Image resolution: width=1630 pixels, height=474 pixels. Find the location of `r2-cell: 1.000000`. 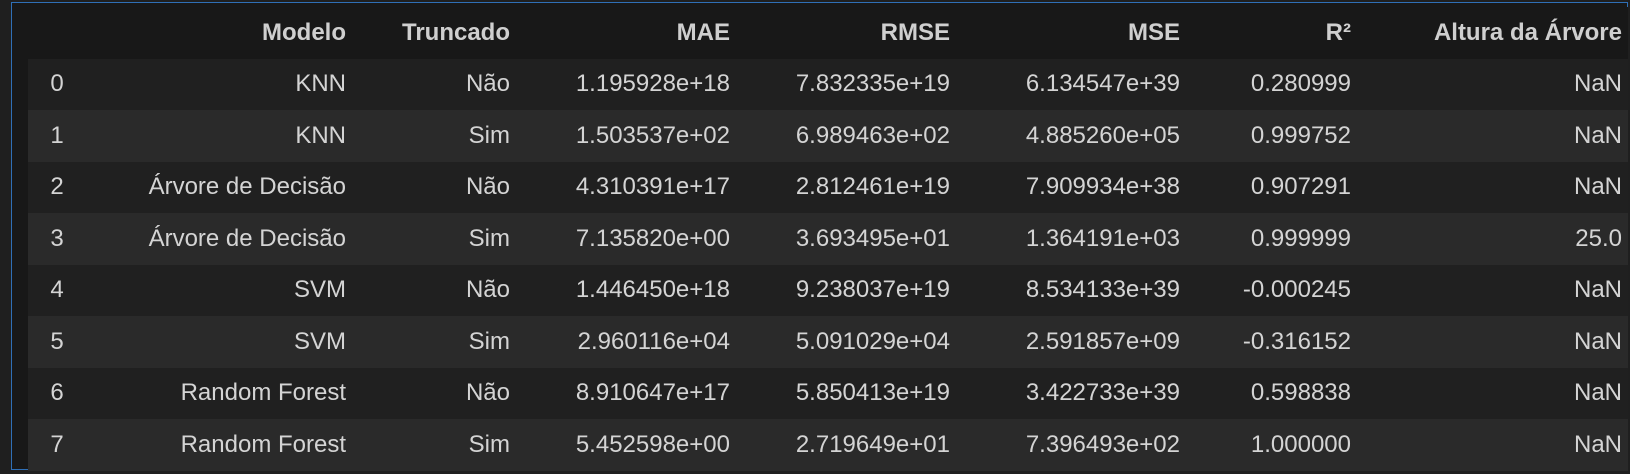

r2-cell: 1.000000 is located at coordinates (1281, 445).